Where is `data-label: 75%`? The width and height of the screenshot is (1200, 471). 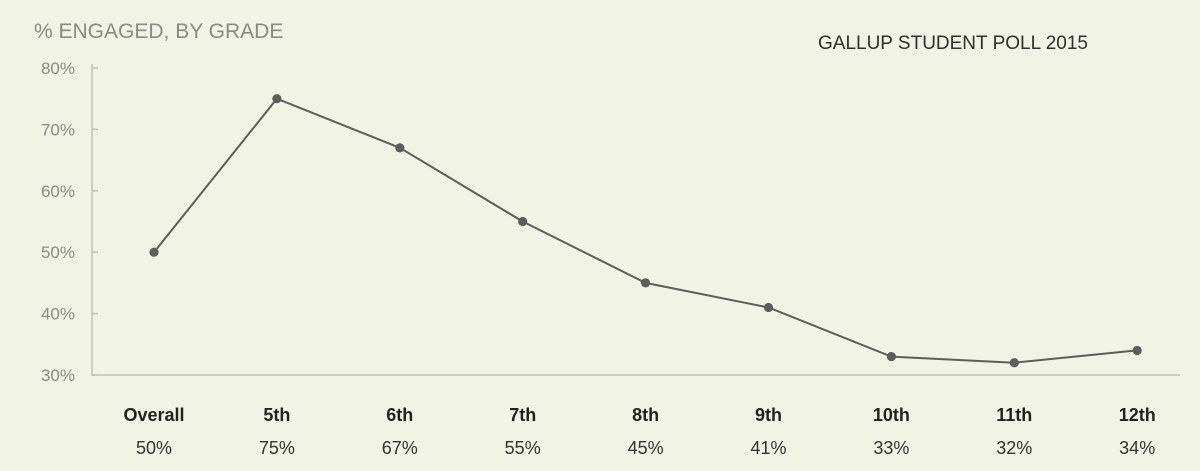
data-label: 75% is located at coordinates (277, 448).